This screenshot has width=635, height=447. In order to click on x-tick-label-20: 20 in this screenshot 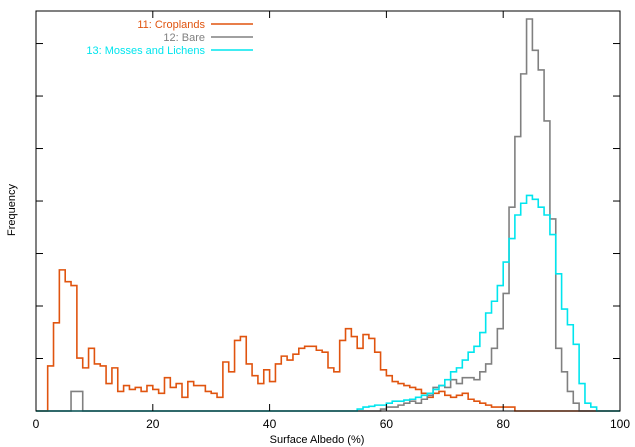, I will do `click(153, 424)`.